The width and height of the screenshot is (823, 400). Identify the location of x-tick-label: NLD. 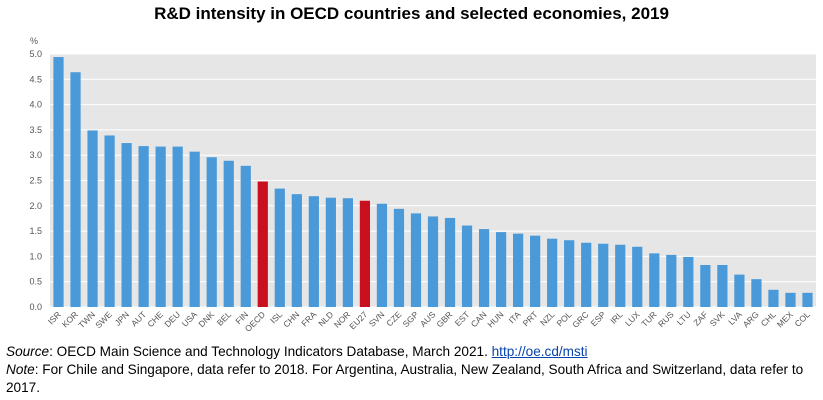
(325, 318).